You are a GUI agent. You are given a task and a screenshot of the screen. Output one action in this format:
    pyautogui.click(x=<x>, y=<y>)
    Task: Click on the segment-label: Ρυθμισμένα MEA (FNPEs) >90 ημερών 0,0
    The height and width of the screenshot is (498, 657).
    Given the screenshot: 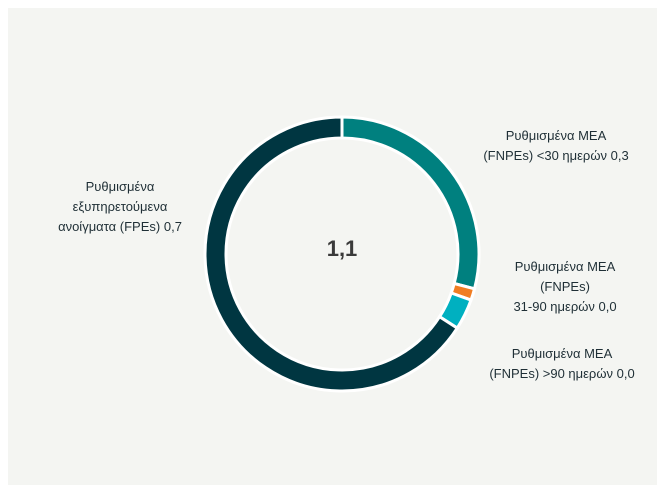 What is the action you would take?
    pyautogui.click(x=561, y=363)
    